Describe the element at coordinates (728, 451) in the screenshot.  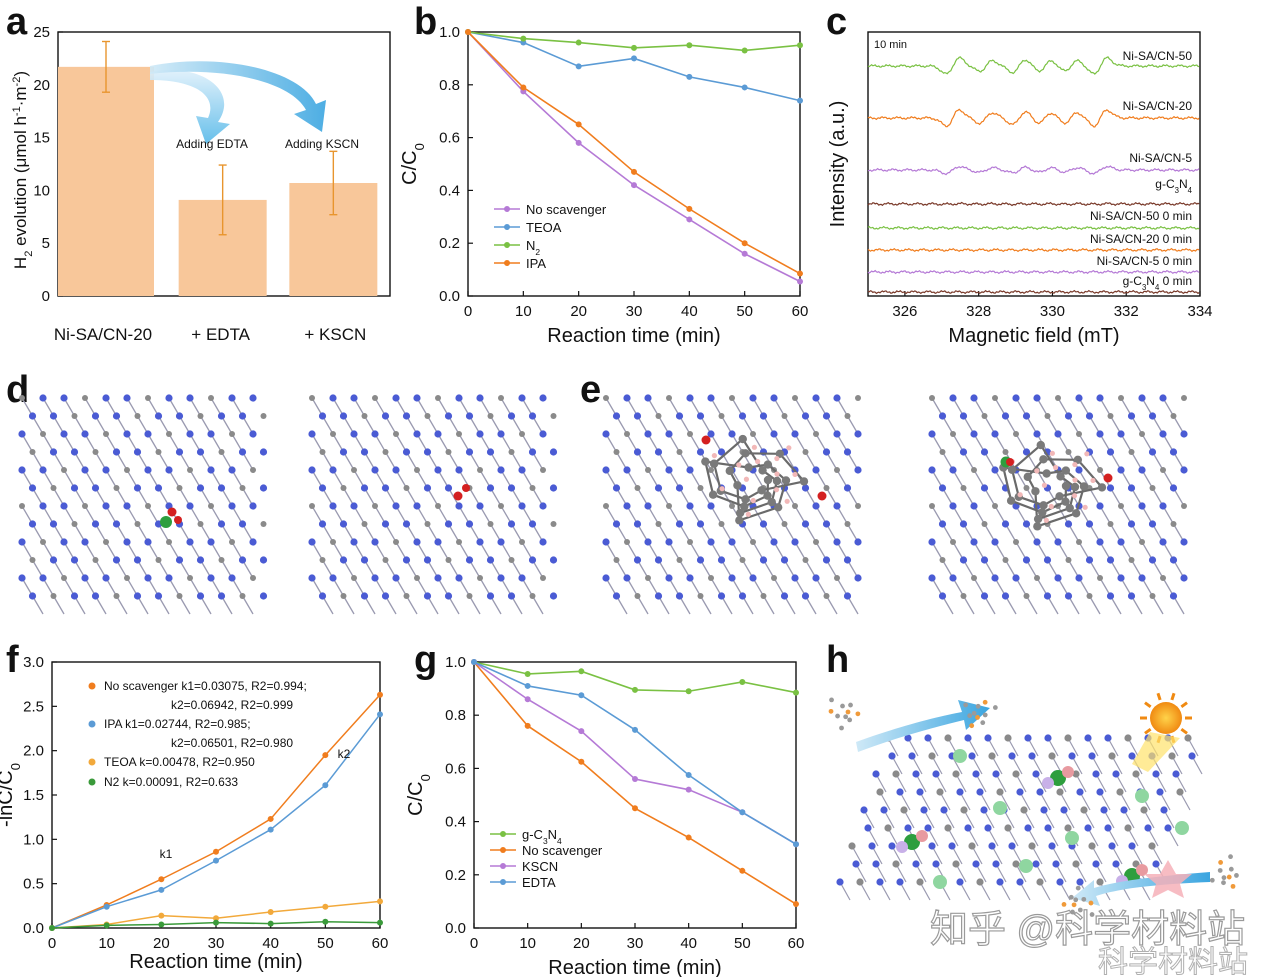
I see `bond` at that location.